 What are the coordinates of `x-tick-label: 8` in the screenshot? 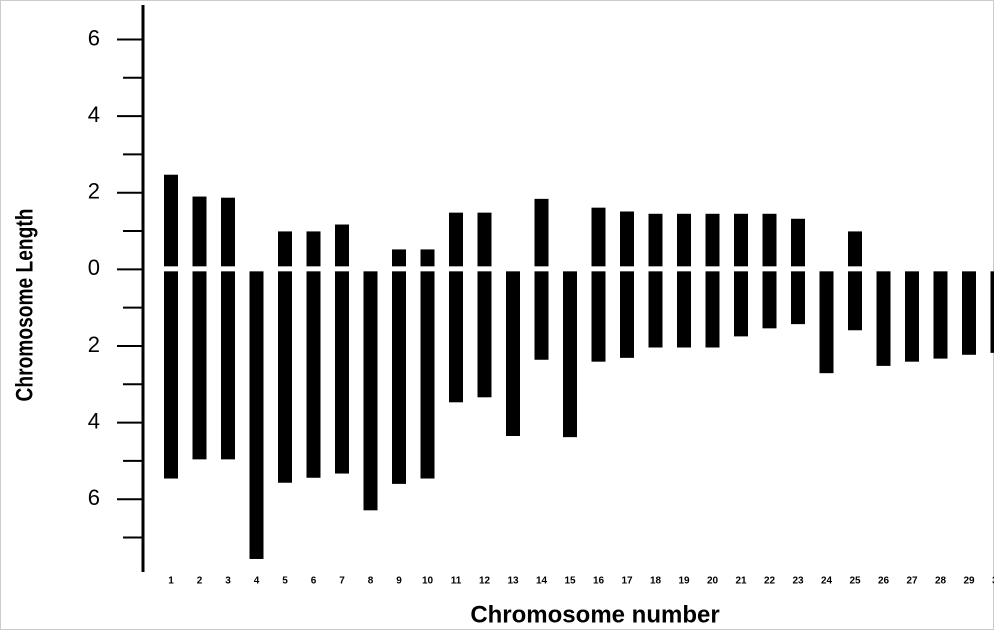 It's located at (371, 581).